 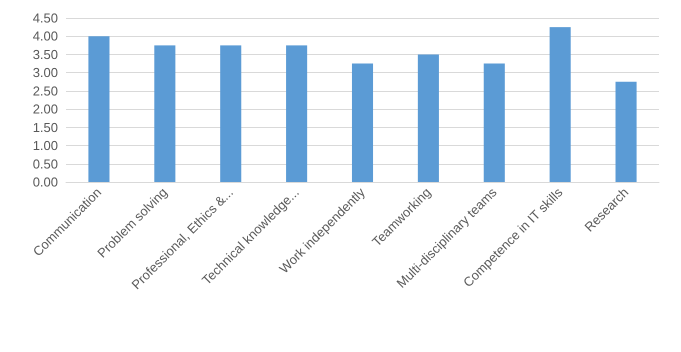 What do you see at coordinates (45, 18) in the screenshot?
I see `y-tick-label: 4.50` at bounding box center [45, 18].